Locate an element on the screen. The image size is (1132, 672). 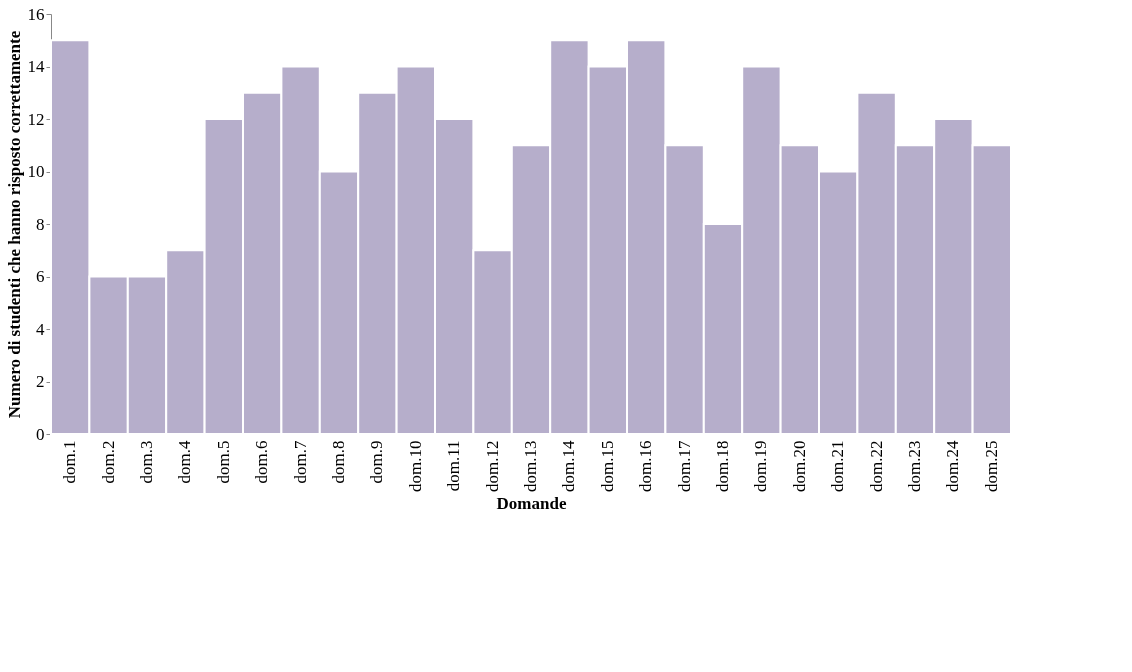
x-tick-label: dom.24 is located at coordinates (953, 466).